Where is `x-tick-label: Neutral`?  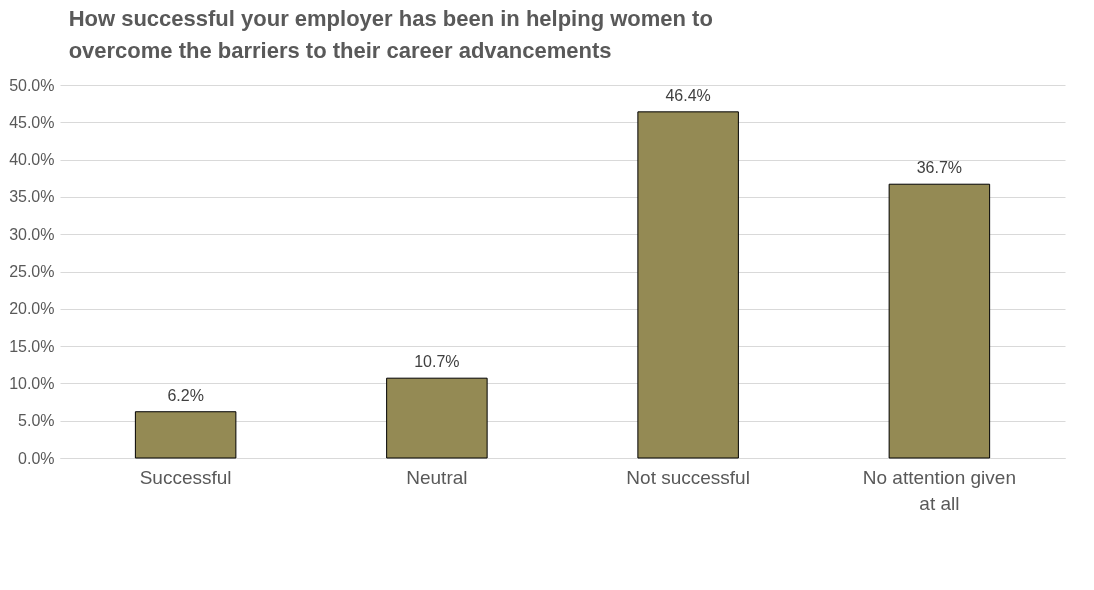
x-tick-label: Neutral is located at coordinates (437, 477).